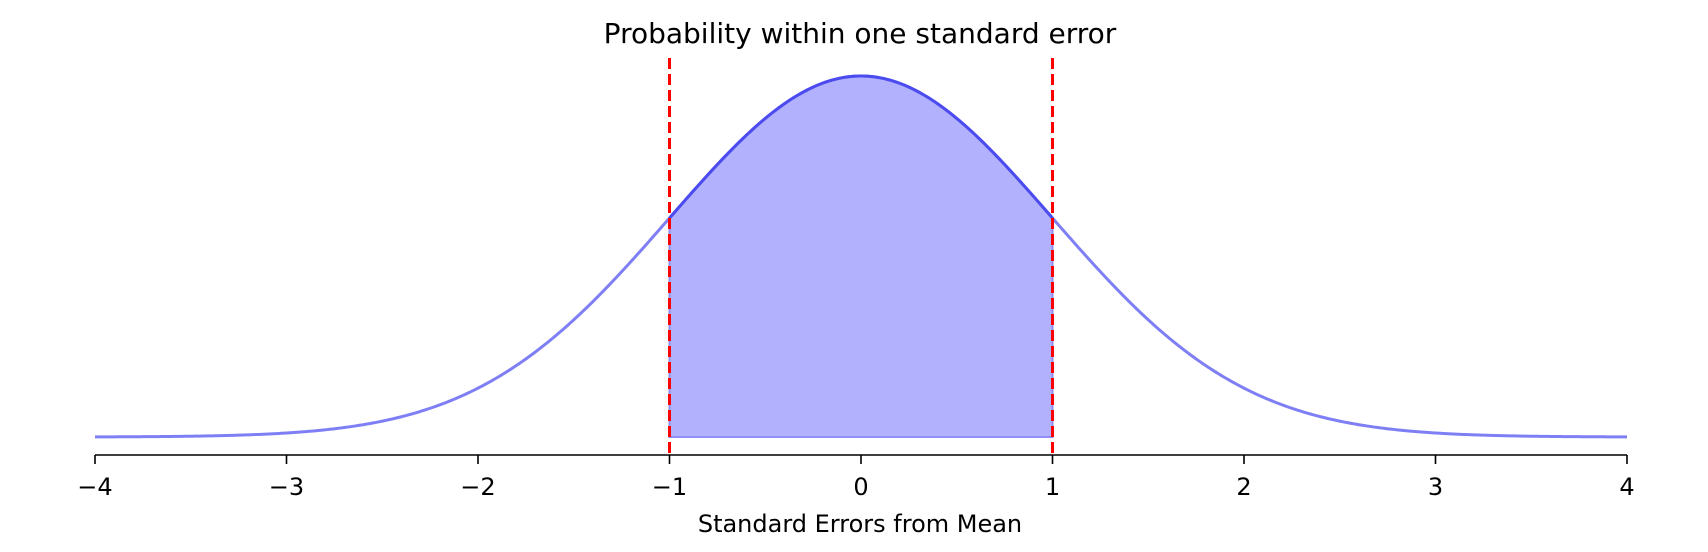 This screenshot has height=552, width=1708. What do you see at coordinates (860, 524) in the screenshot?
I see `x-axis-label: Standard Errors from Mean` at bounding box center [860, 524].